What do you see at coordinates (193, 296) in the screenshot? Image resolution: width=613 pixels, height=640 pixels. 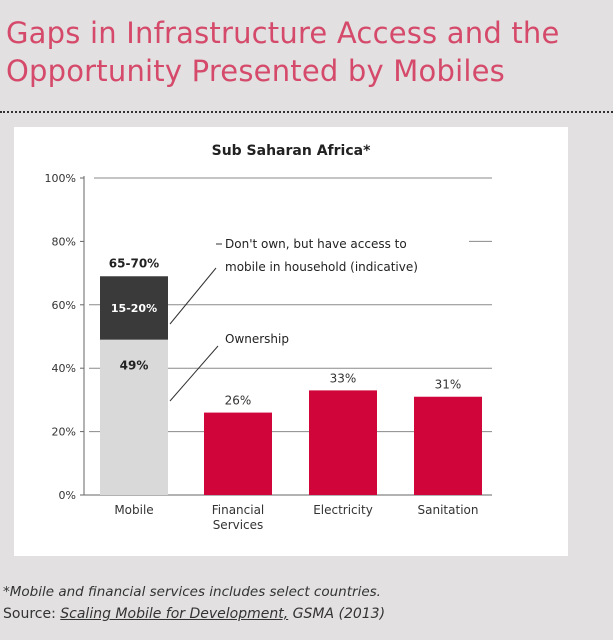 I see `leader-line-access` at bounding box center [193, 296].